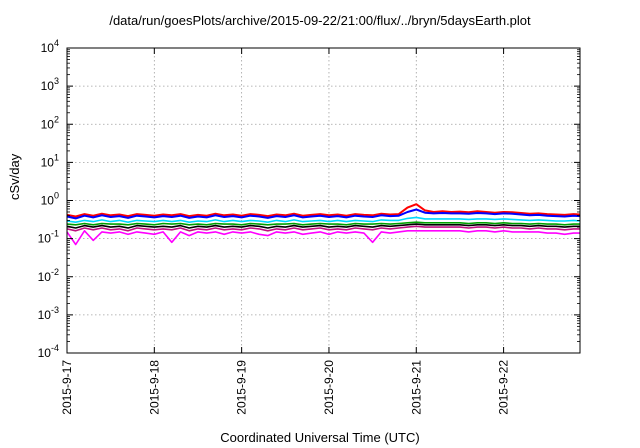 Image resolution: width=640 pixels, height=448 pixels. I want to click on y-tick-label: 10⁻³, so click(48, 313).